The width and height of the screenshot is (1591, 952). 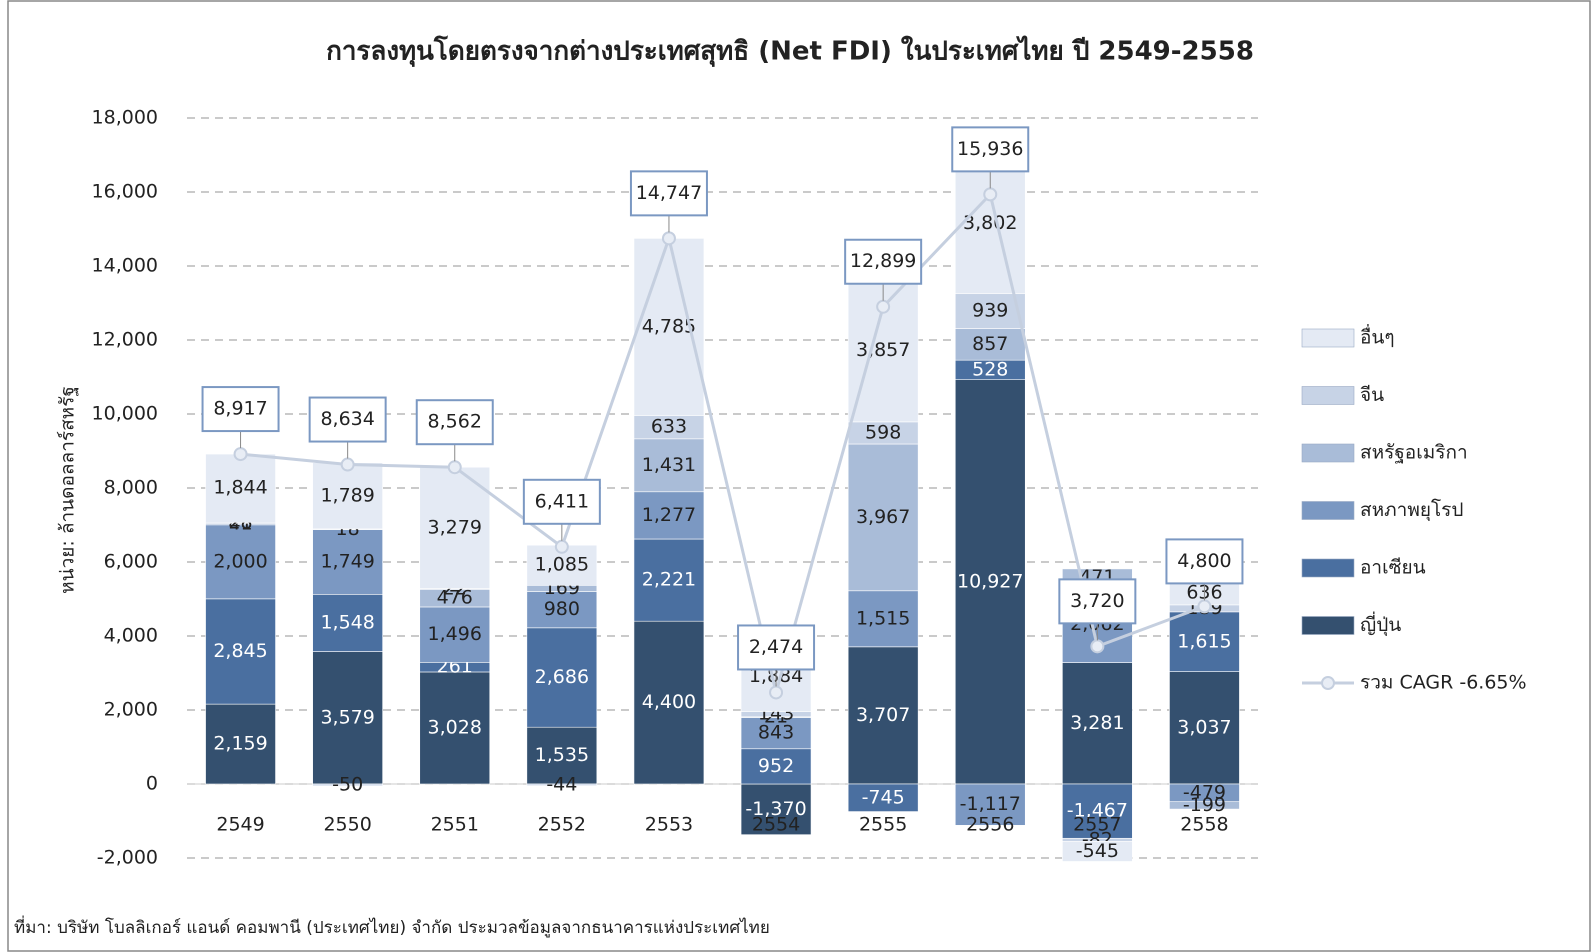 I want to click on total-label: 8,634, so click(x=347, y=419).